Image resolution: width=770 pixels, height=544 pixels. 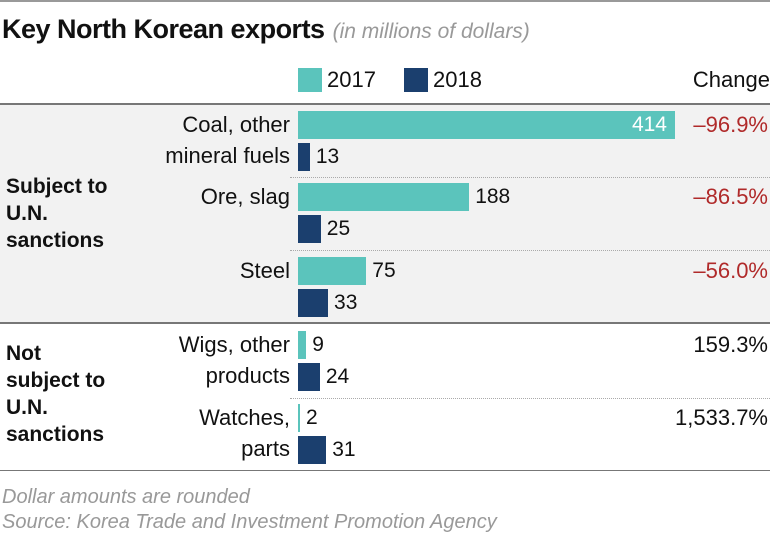 I want to click on change-value: –86.5%, so click(x=730, y=196).